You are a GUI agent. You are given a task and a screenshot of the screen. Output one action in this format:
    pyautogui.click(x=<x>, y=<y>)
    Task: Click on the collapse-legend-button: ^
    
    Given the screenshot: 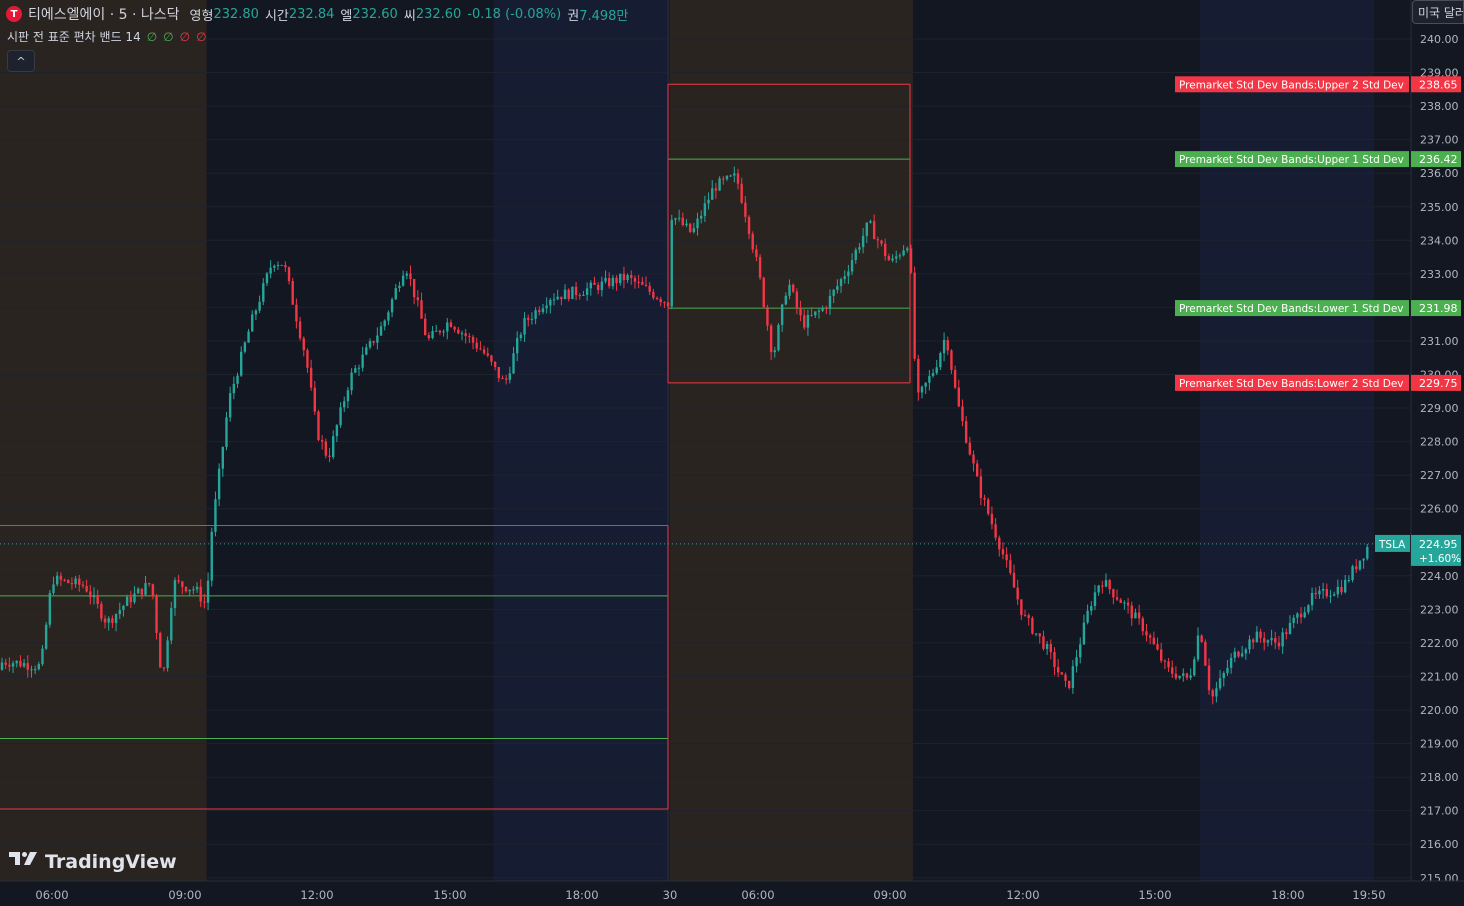 What is the action you would take?
    pyautogui.click(x=21, y=61)
    